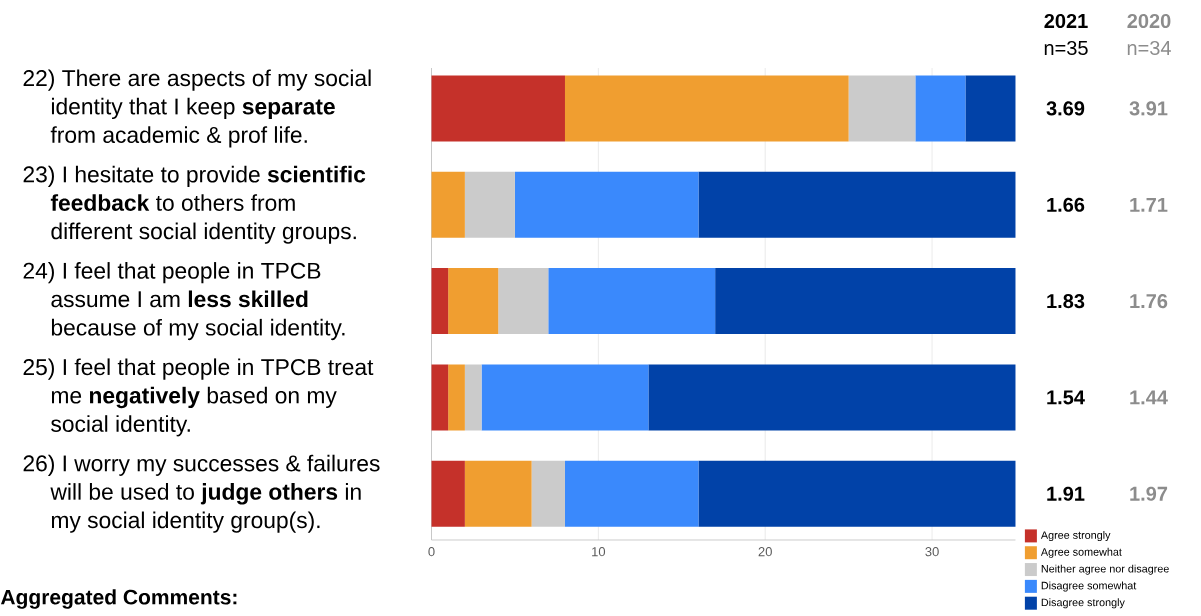 This screenshot has height=616, width=1201. I want to click on text: 1.66, so click(1066, 204).